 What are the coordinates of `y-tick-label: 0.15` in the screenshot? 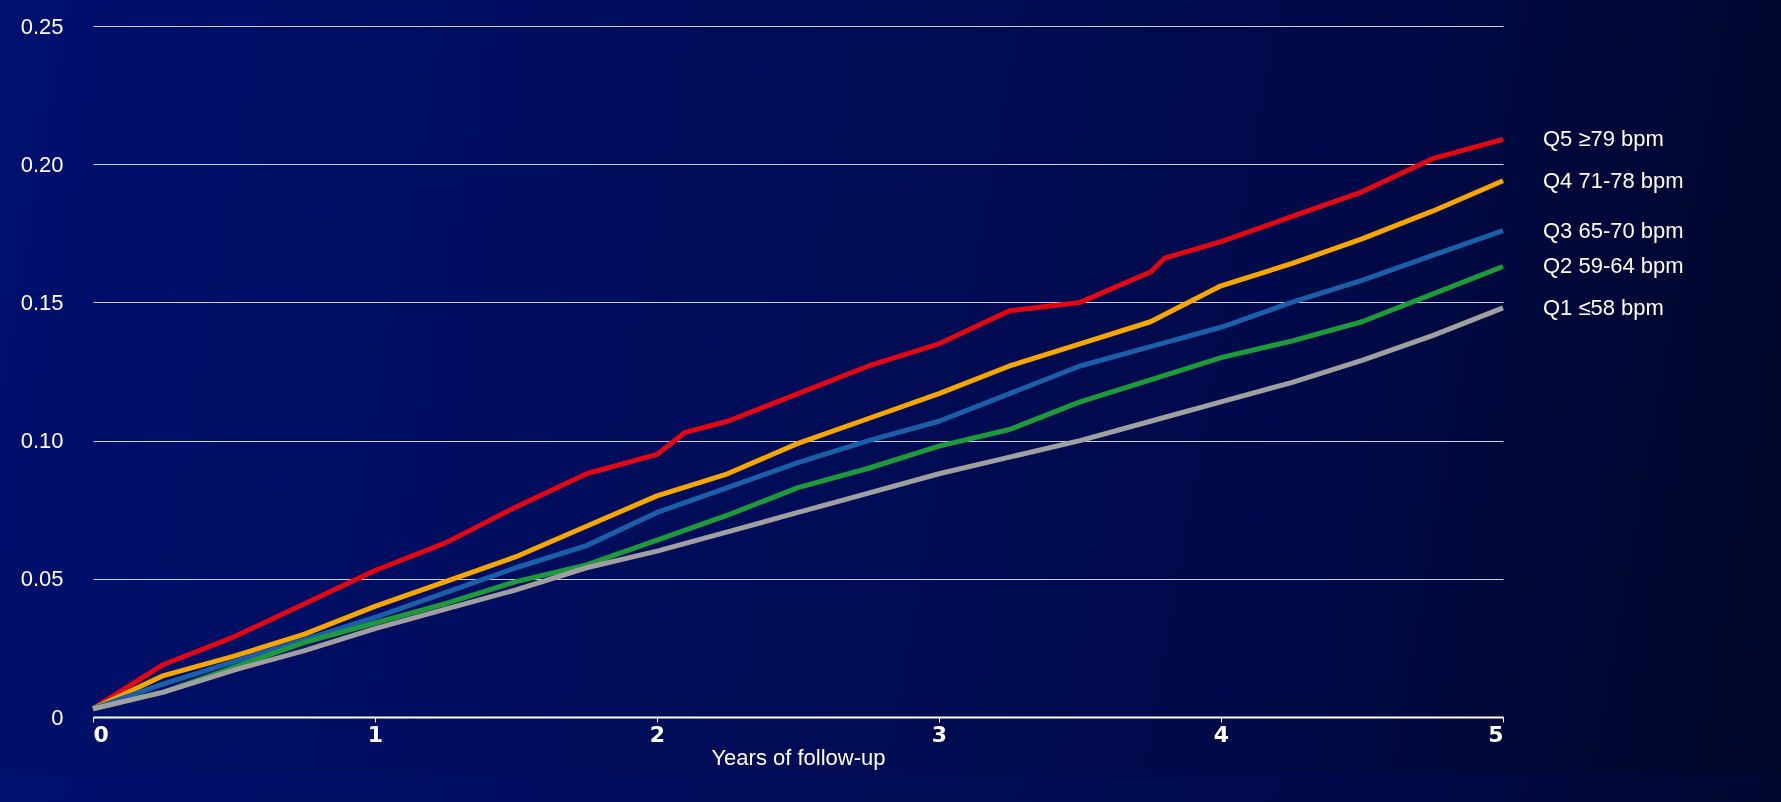 It's located at (42, 302).